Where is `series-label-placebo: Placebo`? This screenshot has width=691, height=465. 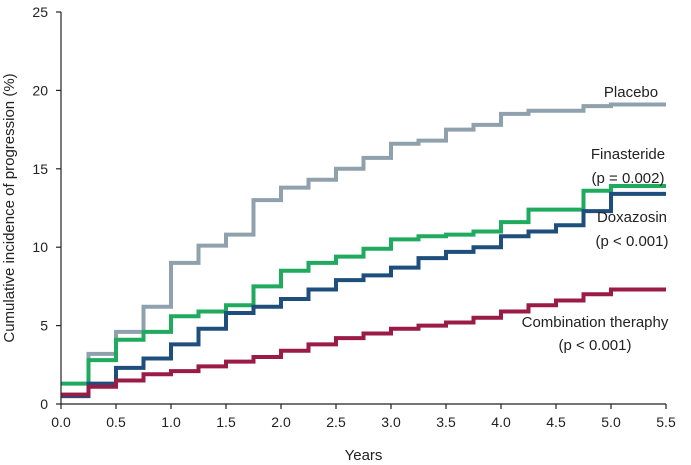
series-label-placebo: Placebo is located at coordinates (631, 92).